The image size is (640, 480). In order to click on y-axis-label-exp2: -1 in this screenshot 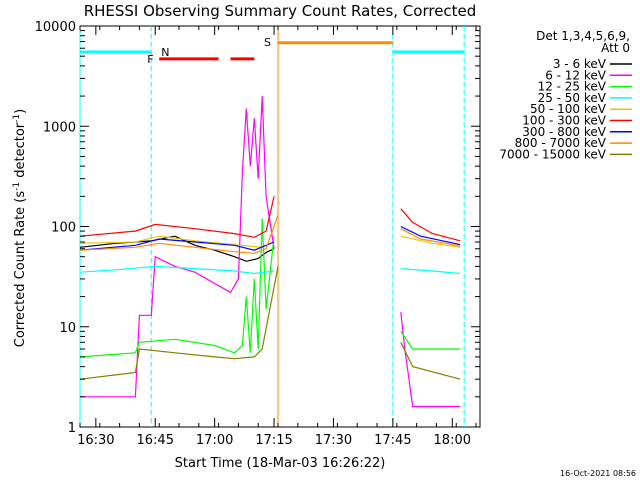, I will do `click(17, 118)`.